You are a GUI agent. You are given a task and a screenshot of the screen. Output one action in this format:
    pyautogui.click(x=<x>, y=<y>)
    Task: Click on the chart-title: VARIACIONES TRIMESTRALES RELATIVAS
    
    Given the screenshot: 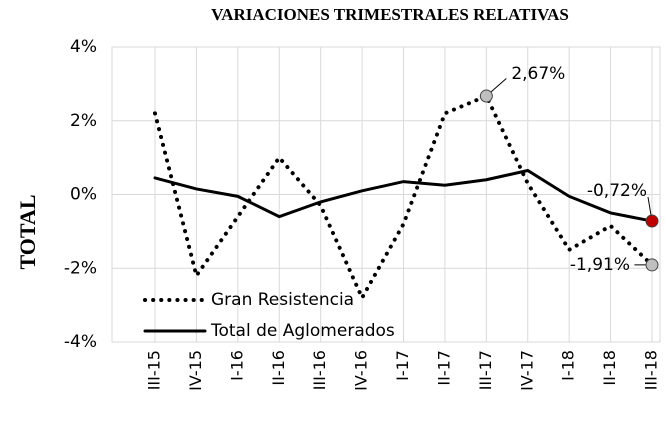 What is the action you would take?
    pyautogui.click(x=390, y=14)
    